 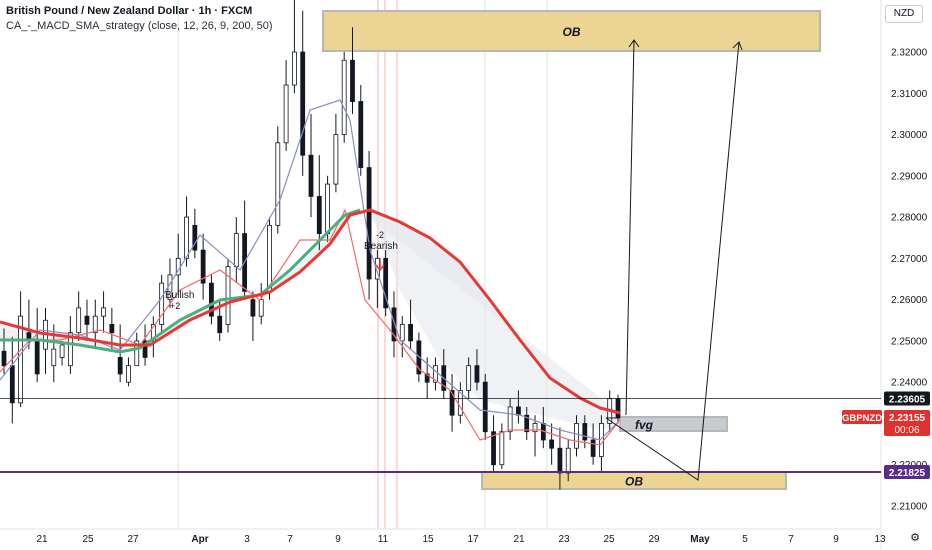 I want to click on annotation-bullish-count: +2, so click(x=175, y=306).